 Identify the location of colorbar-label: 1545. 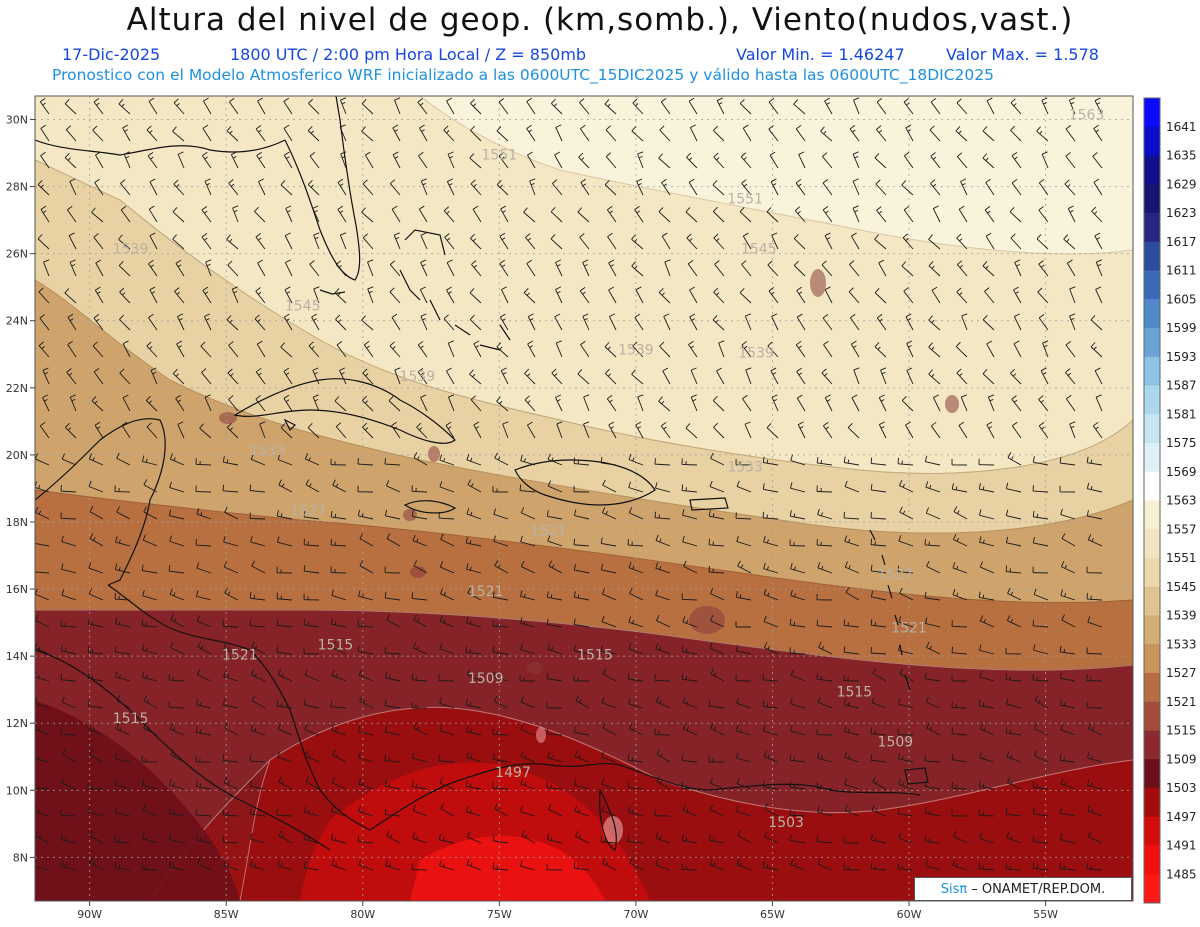
(1181, 587).